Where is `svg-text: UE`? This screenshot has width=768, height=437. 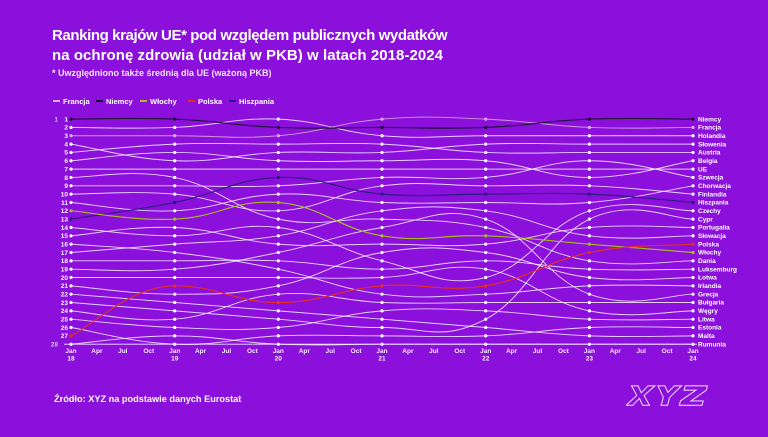 svg-text: UE is located at coordinates (703, 169).